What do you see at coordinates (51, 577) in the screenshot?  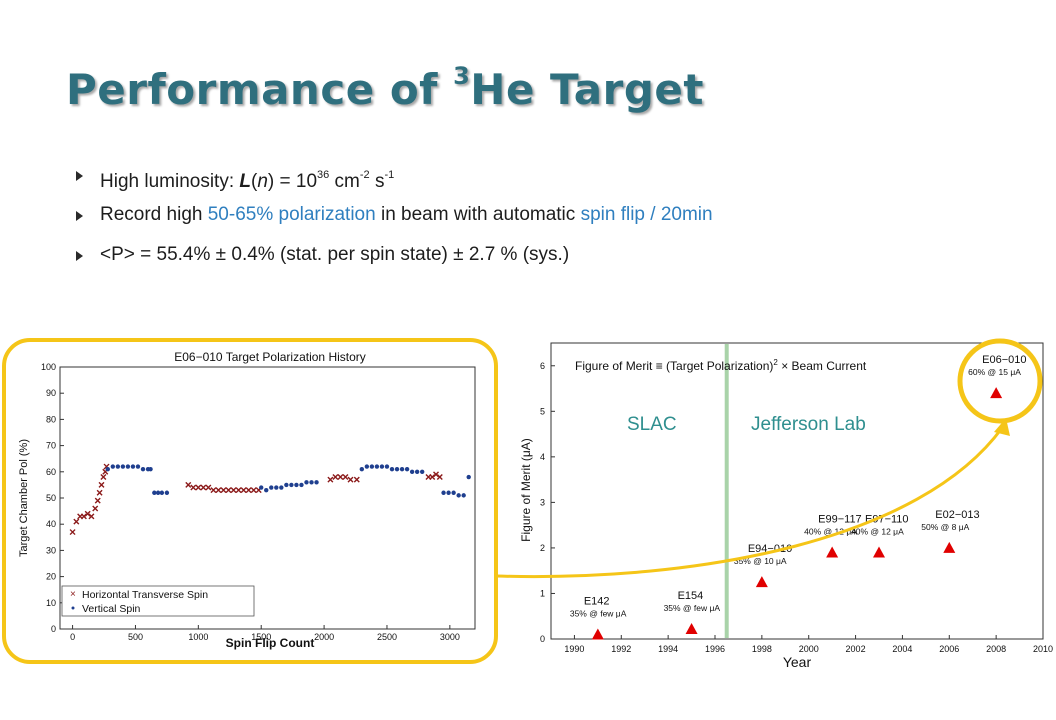 I see `y-tick-label: 20` at bounding box center [51, 577].